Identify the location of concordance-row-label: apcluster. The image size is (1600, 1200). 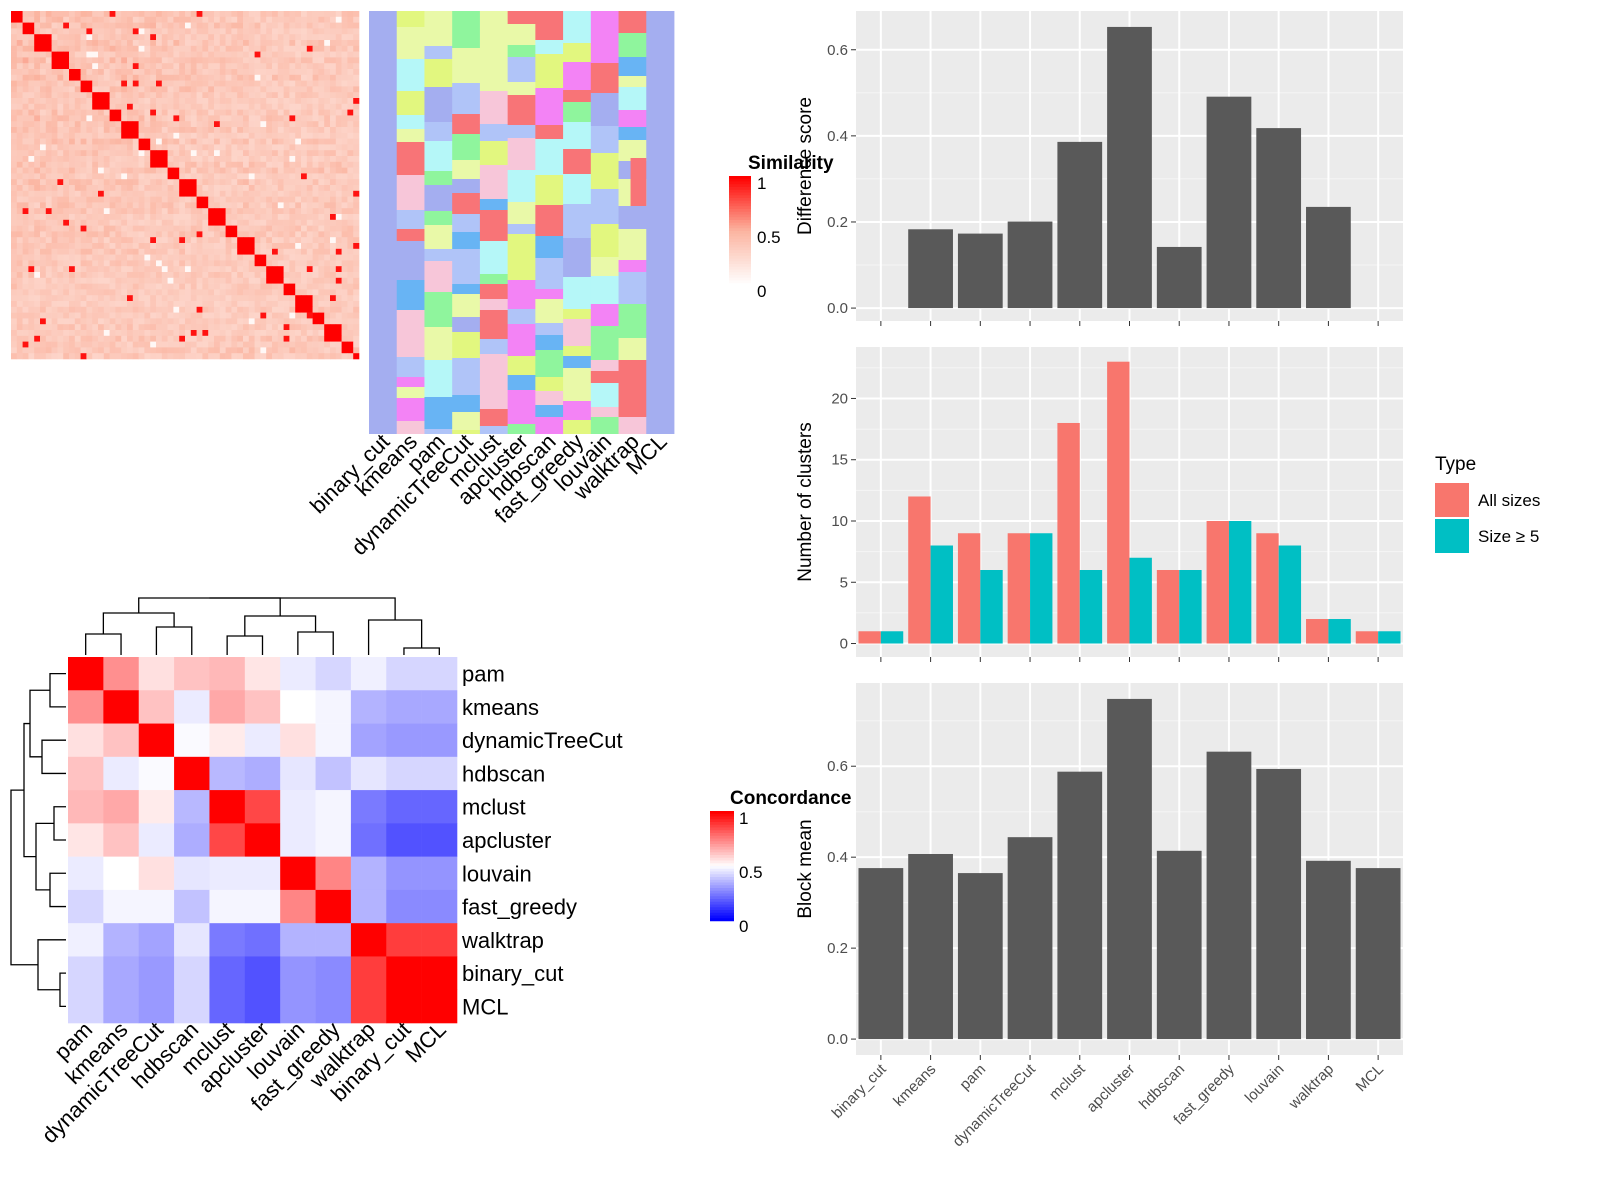
(506, 840).